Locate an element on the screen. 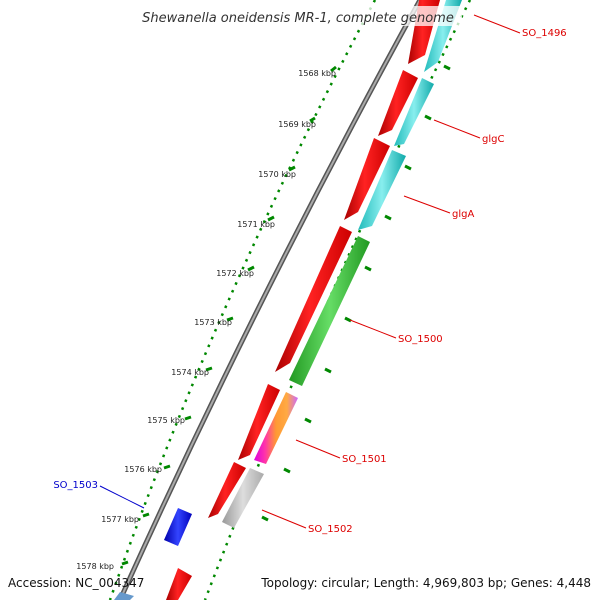  gene-so1502-forward is located at coordinates (227, 490).